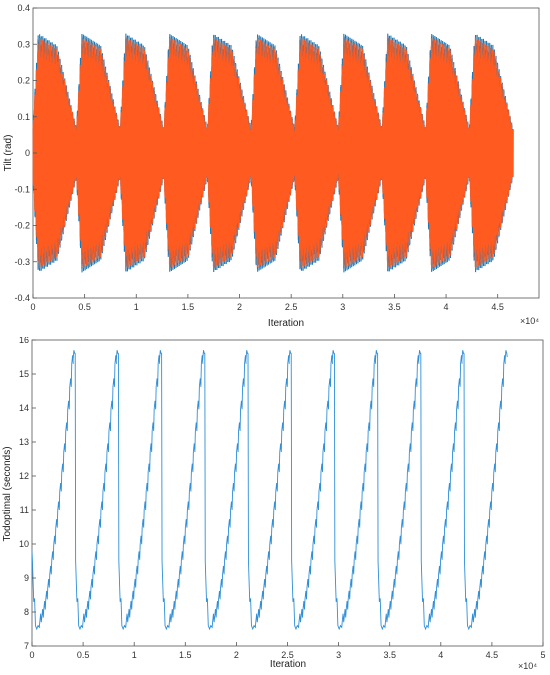  Describe the element at coordinates (7, 493) in the screenshot. I see `todoptimal-y-label: Todoptimal (seconds)` at that location.